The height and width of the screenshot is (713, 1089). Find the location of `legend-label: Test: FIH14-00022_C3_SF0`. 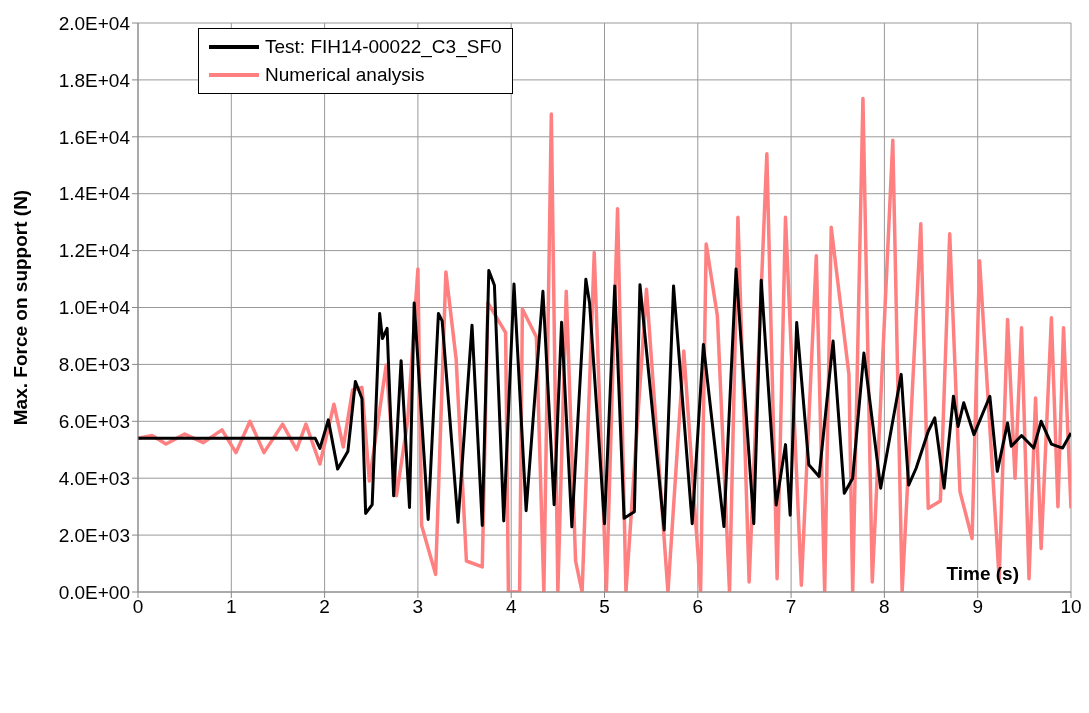

legend-label: Test: FIH14-00022_C3_SF0 is located at coordinates (383, 47).